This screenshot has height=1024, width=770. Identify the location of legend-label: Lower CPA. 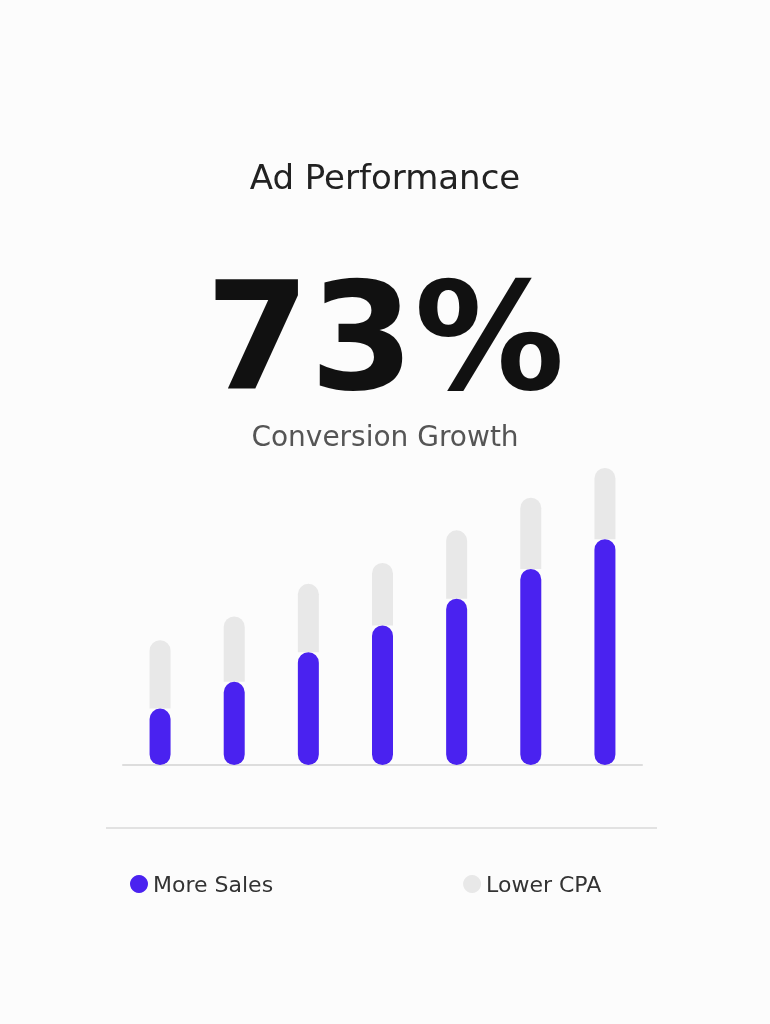
(544, 884).